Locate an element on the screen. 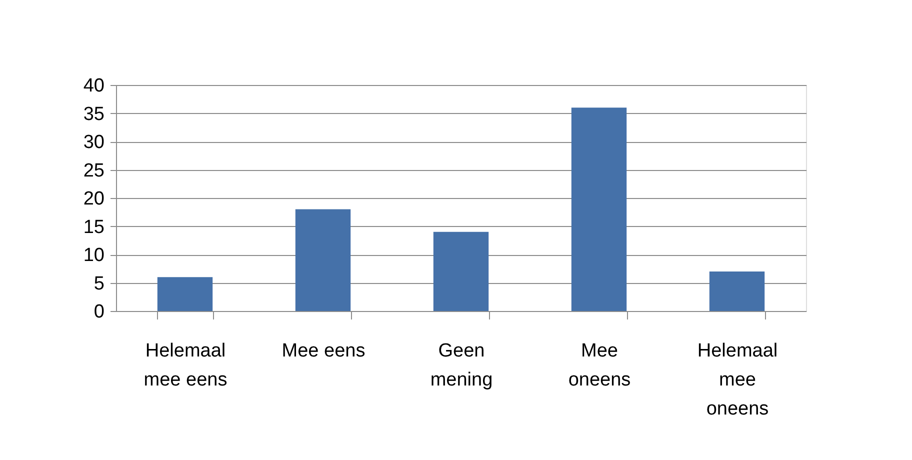 The height and width of the screenshot is (460, 912). x-tick-label: Mee oneens is located at coordinates (599, 365).